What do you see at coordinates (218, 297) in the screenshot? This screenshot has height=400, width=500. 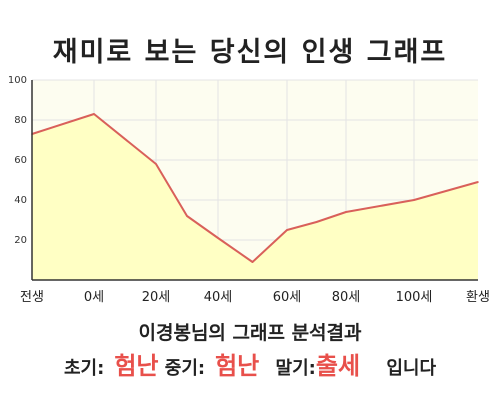 I see `x-tick-label: 40세` at bounding box center [218, 297].